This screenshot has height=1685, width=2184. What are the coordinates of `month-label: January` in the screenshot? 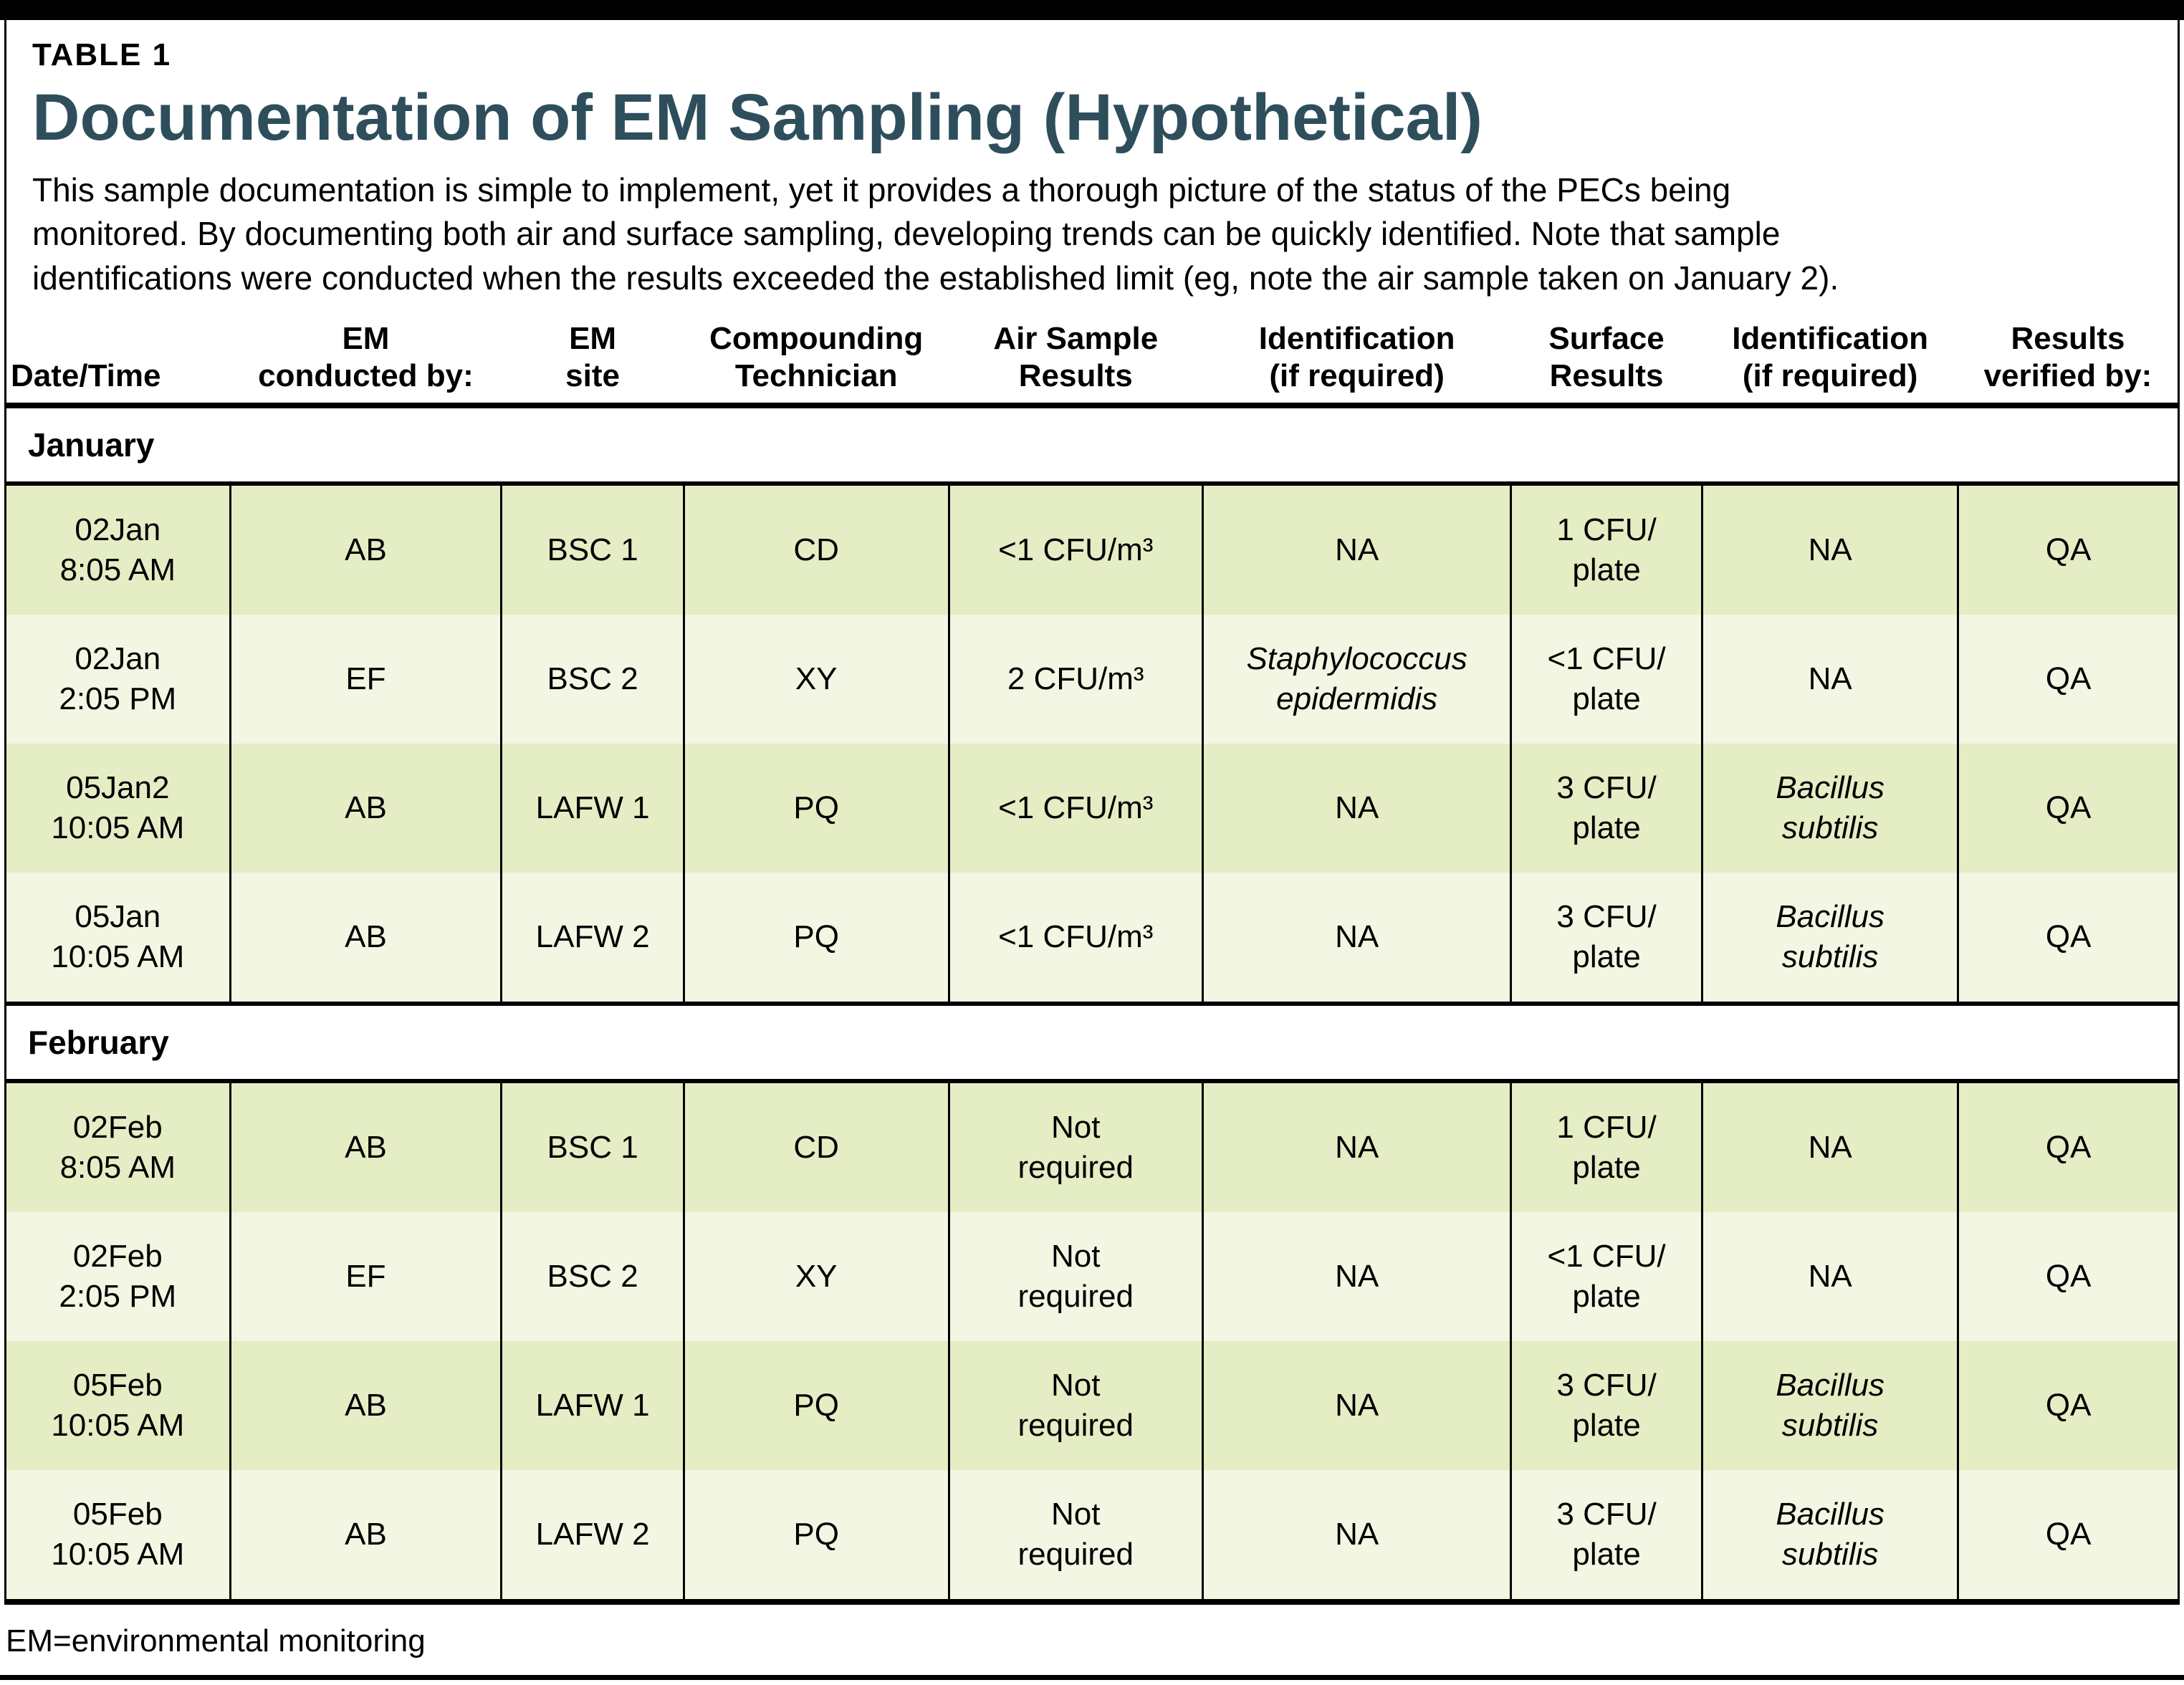 It's located at (1092, 445).